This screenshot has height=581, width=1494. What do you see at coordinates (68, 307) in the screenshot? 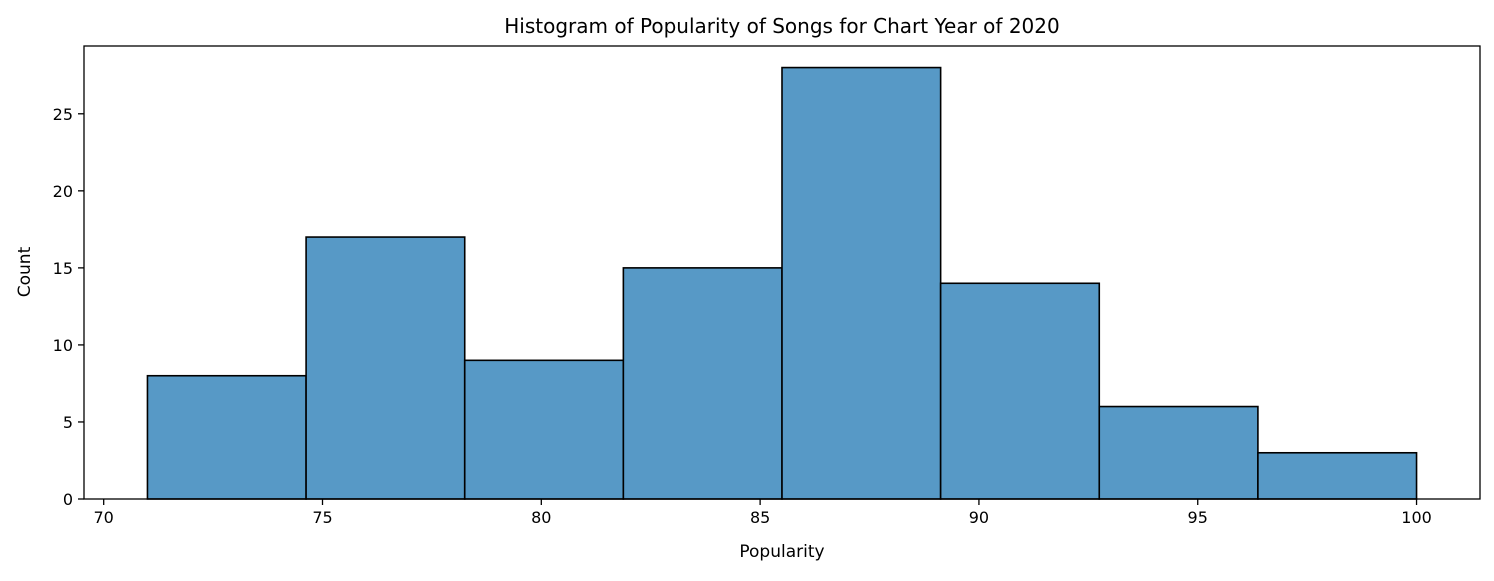
I see `y-axis-ticks: 0 5 10 15 20 25` at bounding box center [68, 307].